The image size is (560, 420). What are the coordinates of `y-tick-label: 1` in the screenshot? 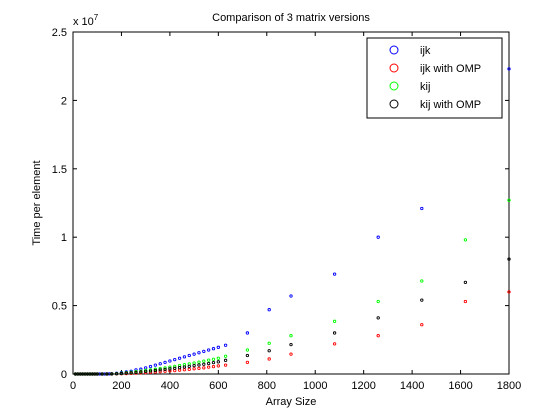 It's located at (64, 238).